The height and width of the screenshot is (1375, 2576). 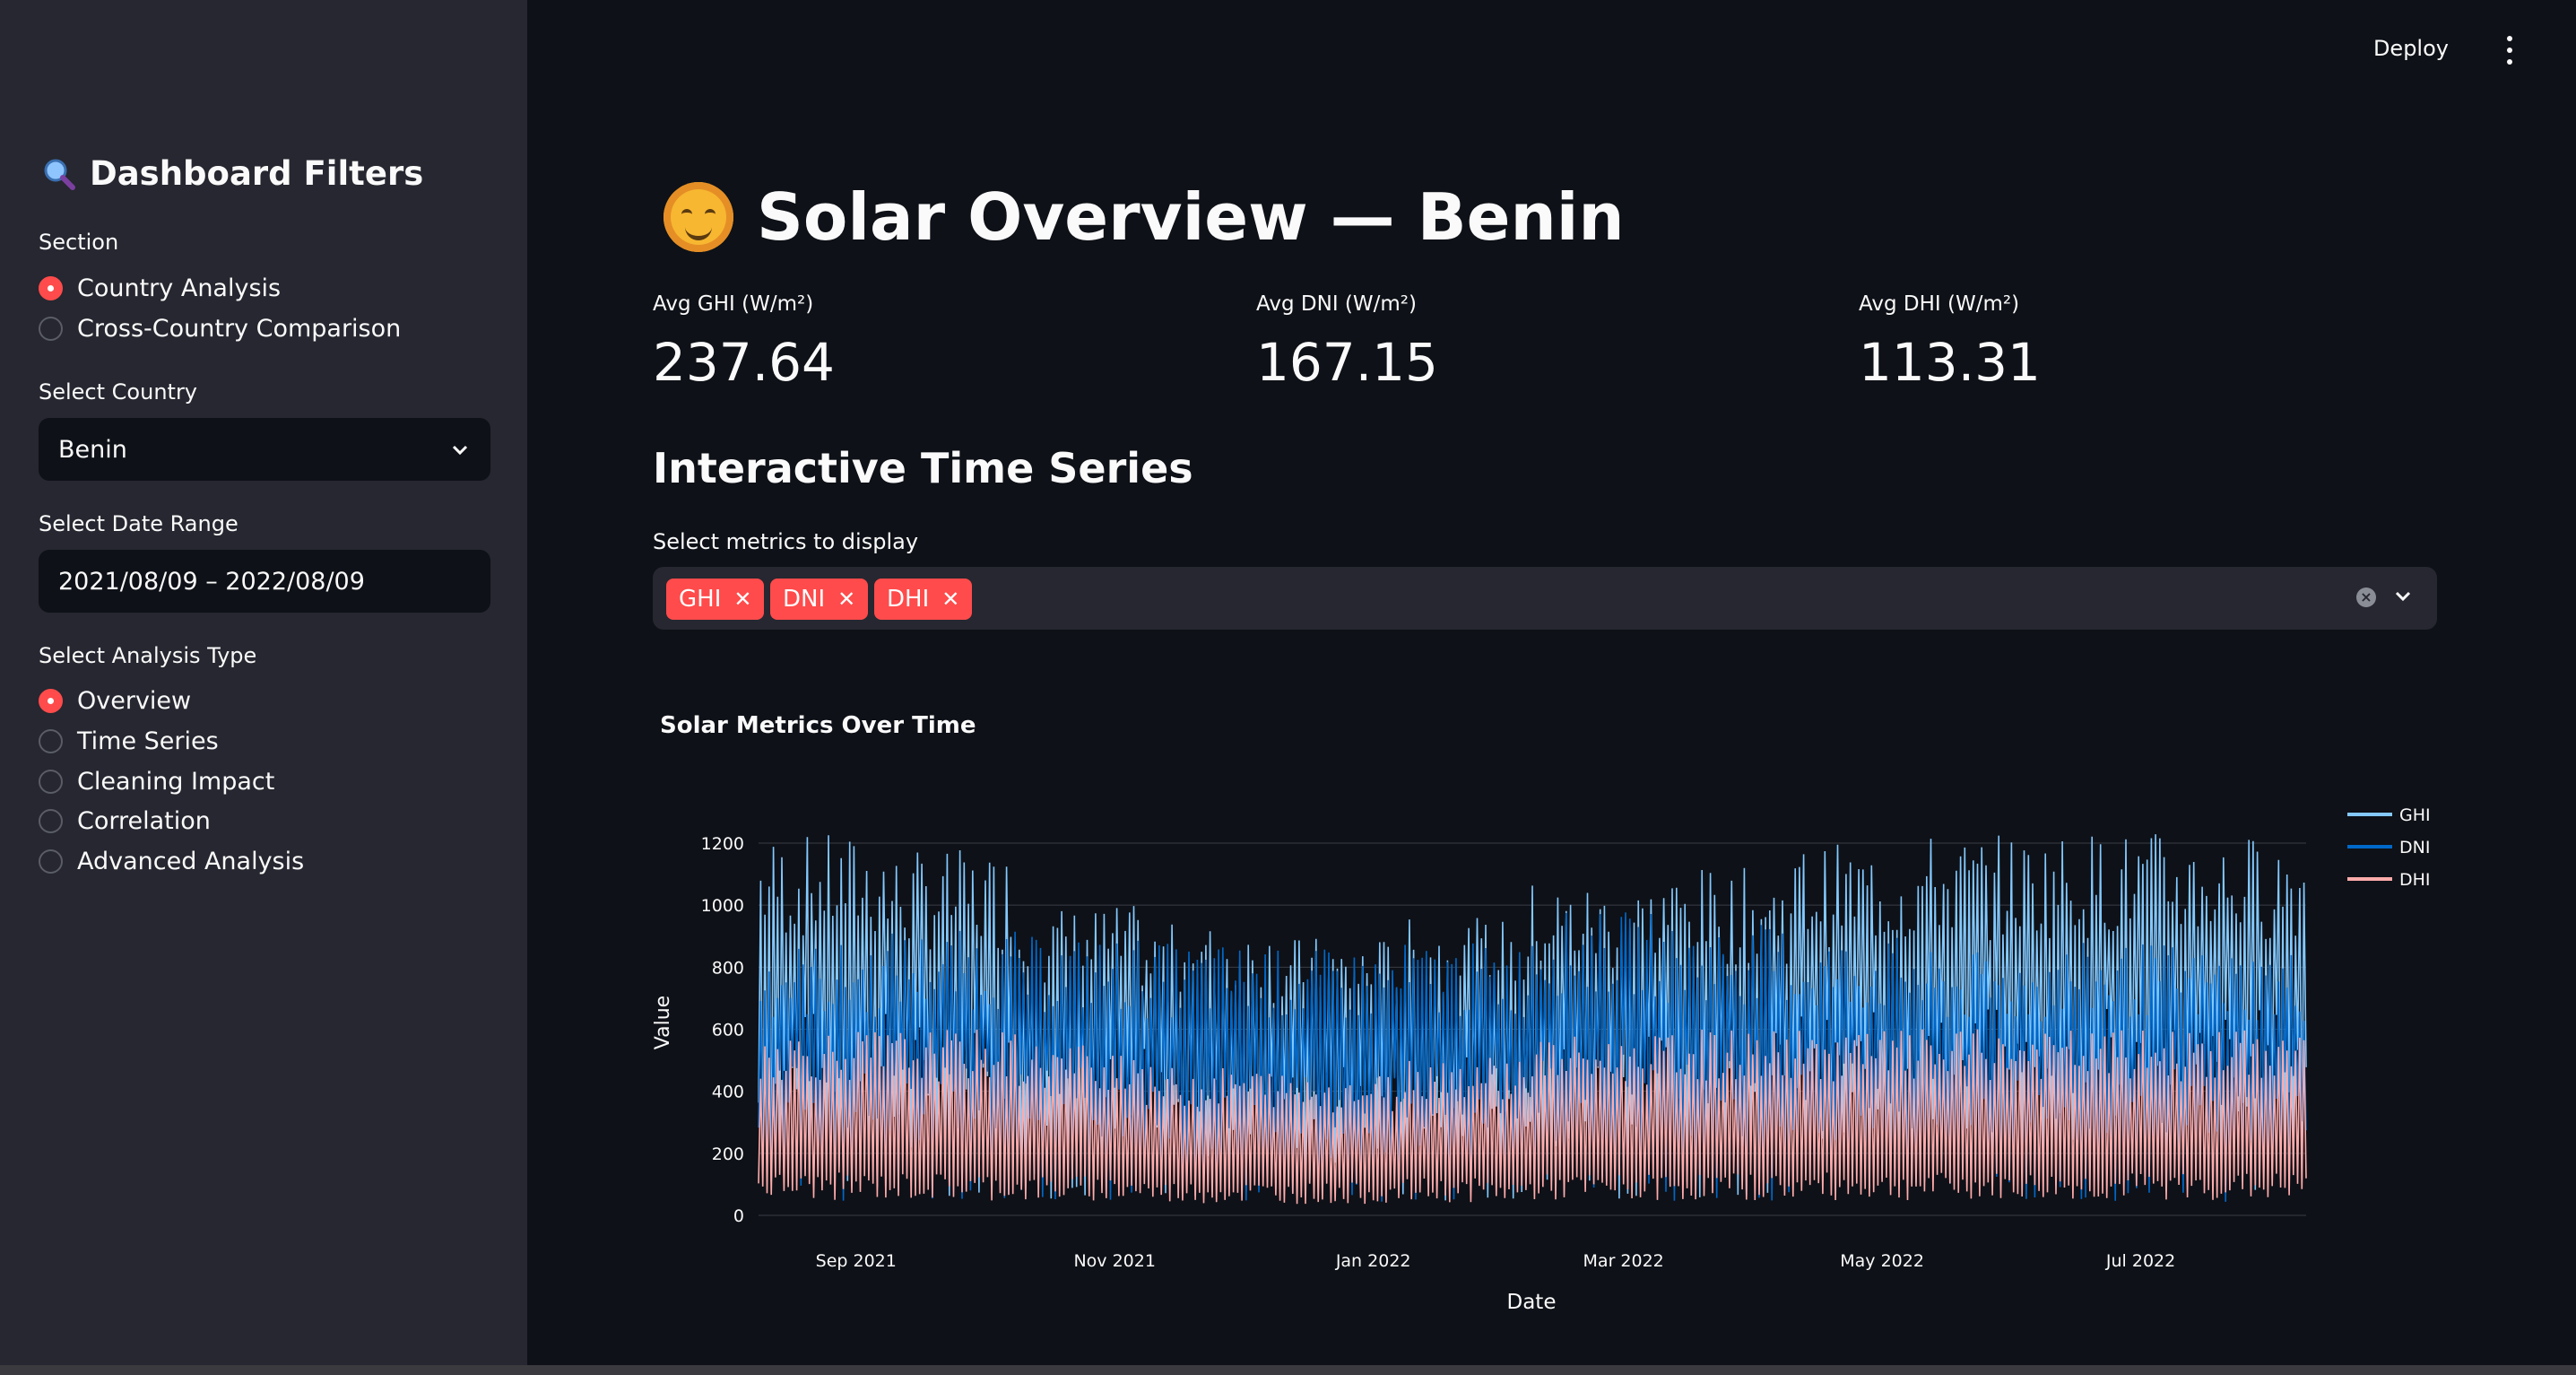 I want to click on y-tick-label: 800, so click(x=728, y=968).